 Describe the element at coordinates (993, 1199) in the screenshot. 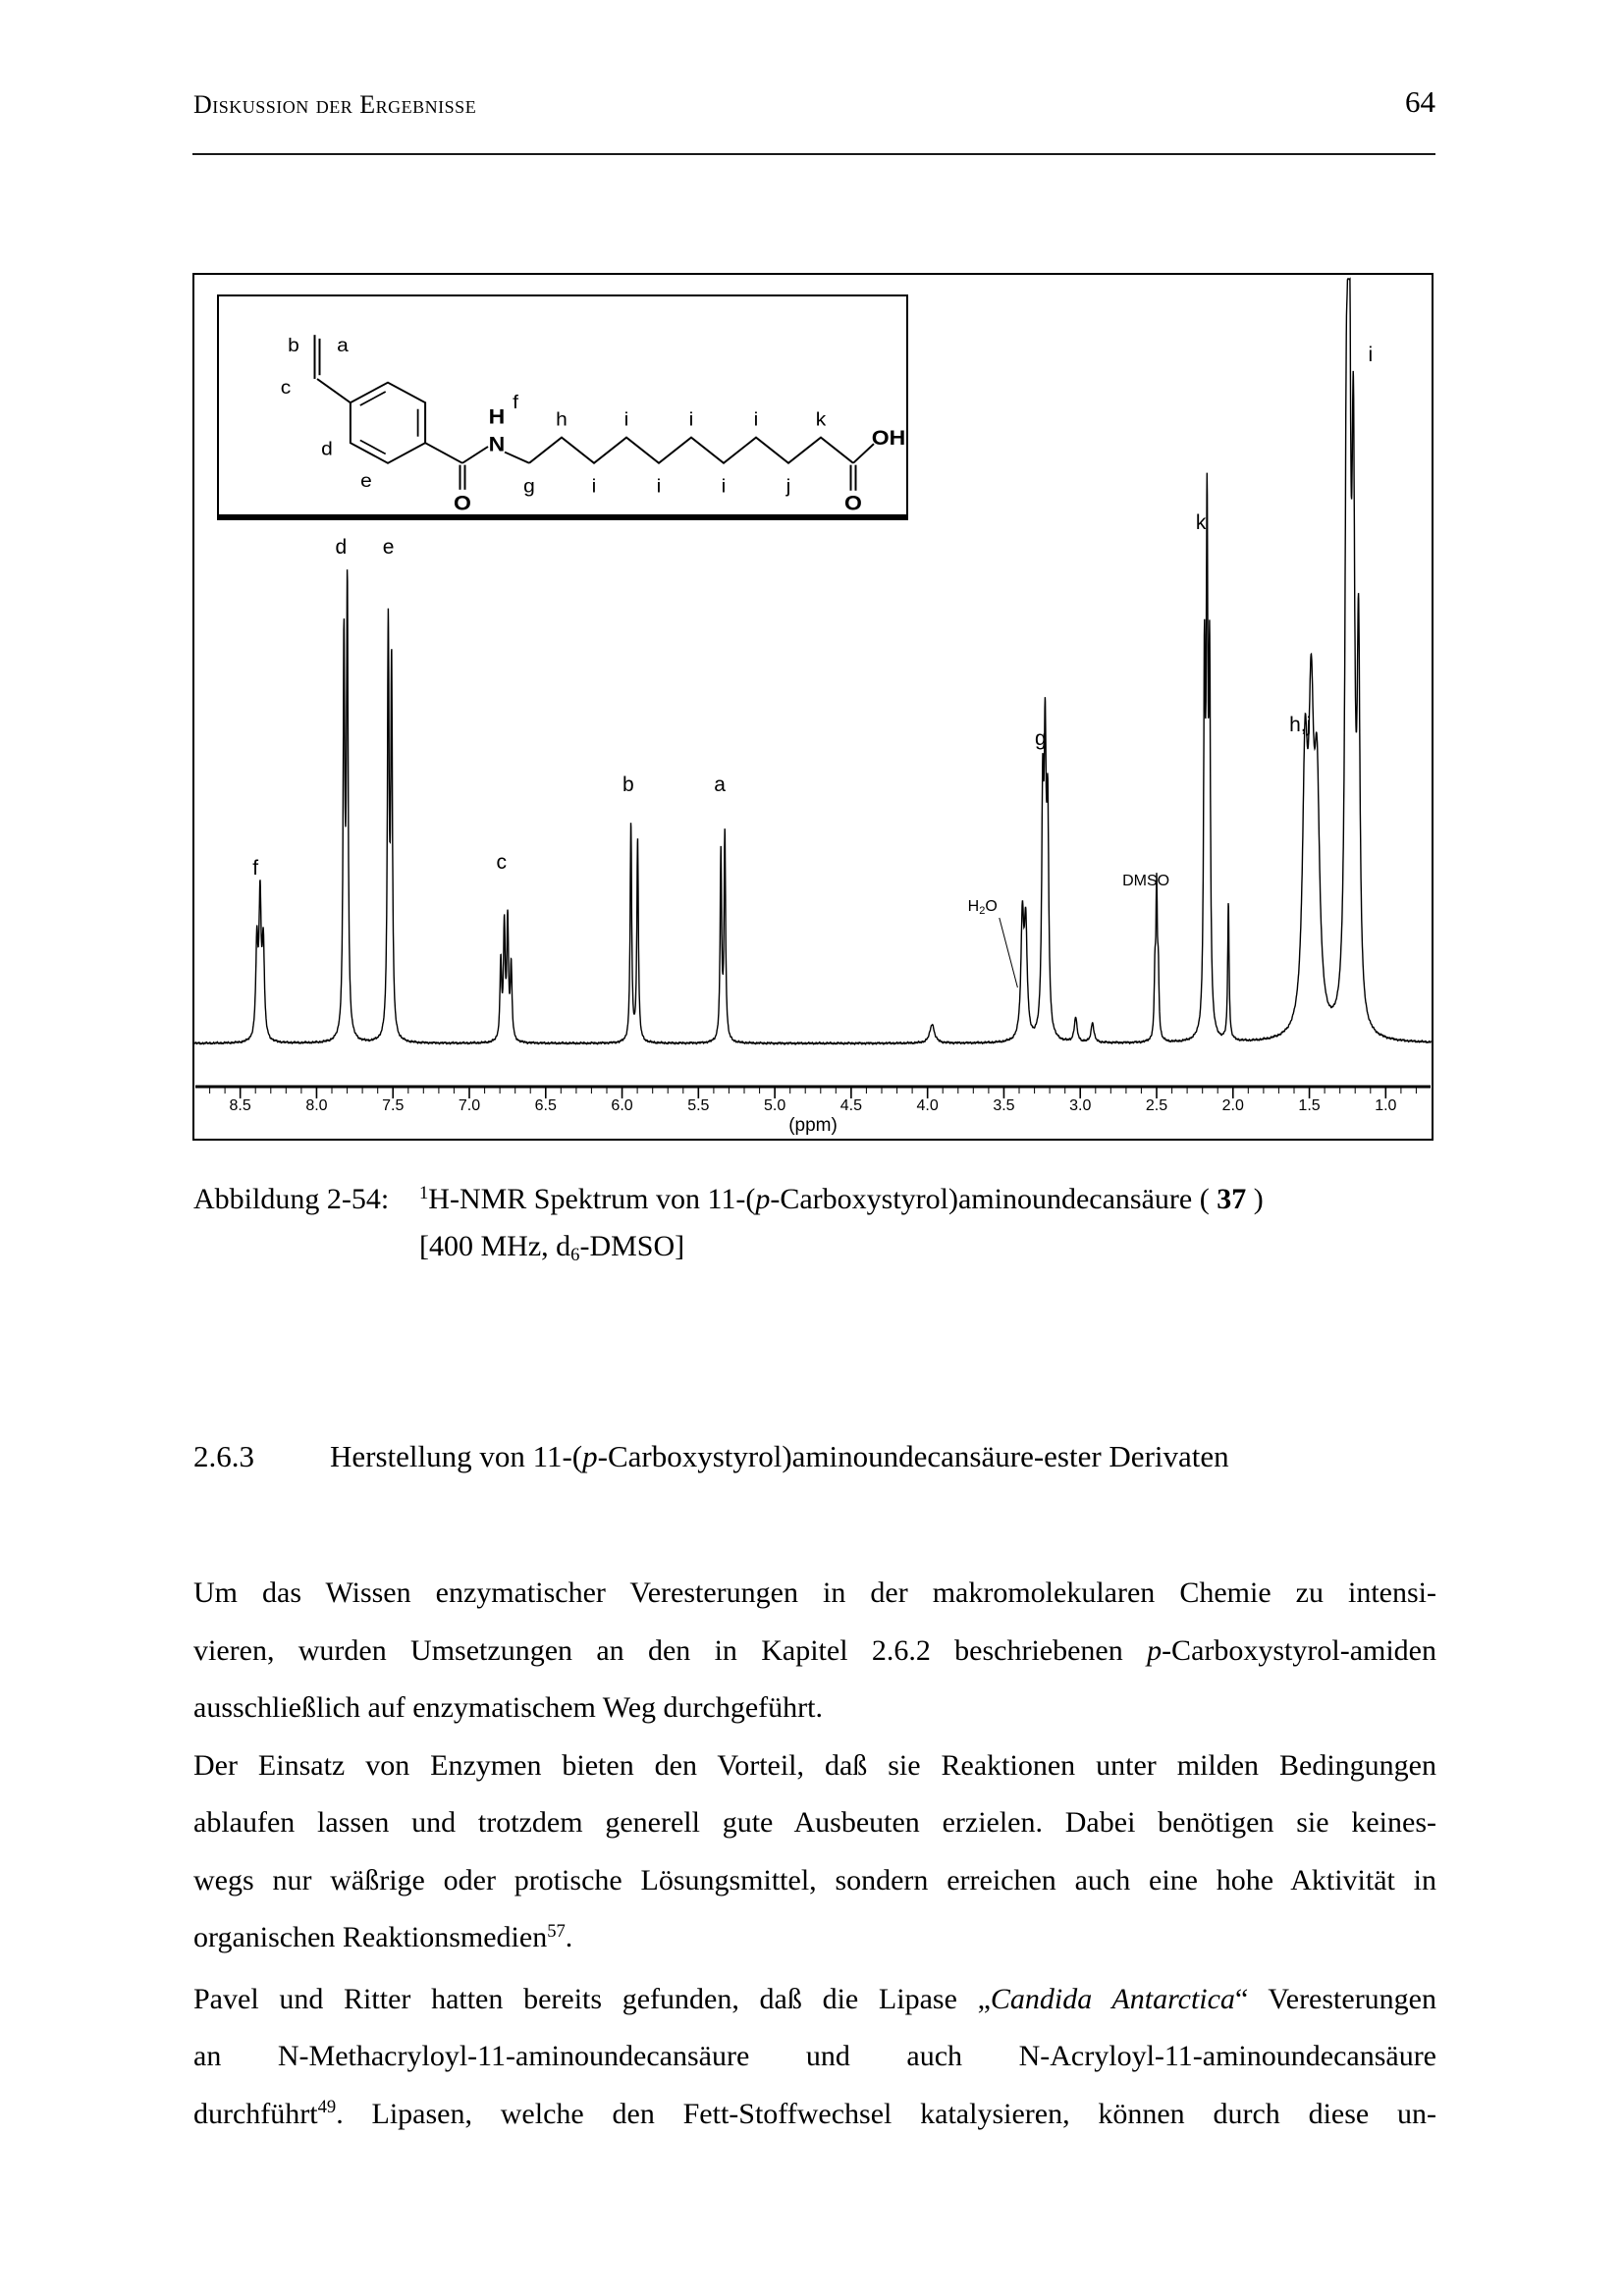

I see `text-segment: -Carboxystyrol)aminoundecansäure (` at that location.